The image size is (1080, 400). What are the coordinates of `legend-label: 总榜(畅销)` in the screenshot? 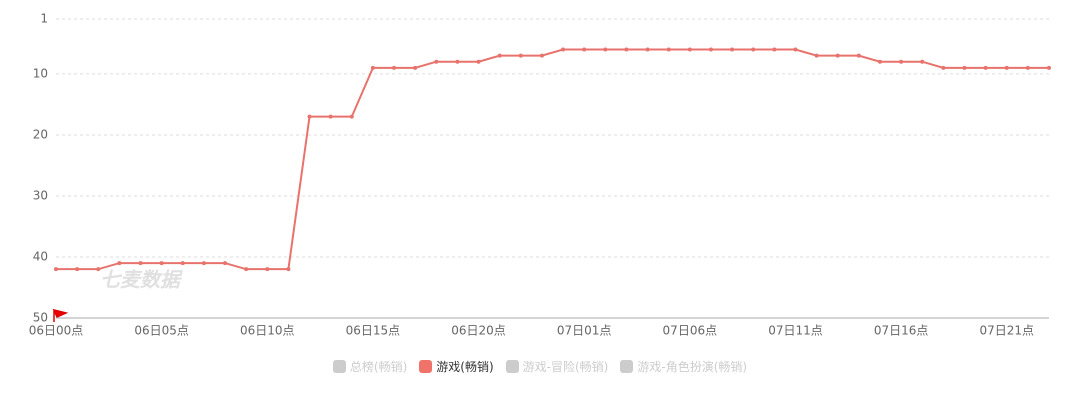 It's located at (378, 367).